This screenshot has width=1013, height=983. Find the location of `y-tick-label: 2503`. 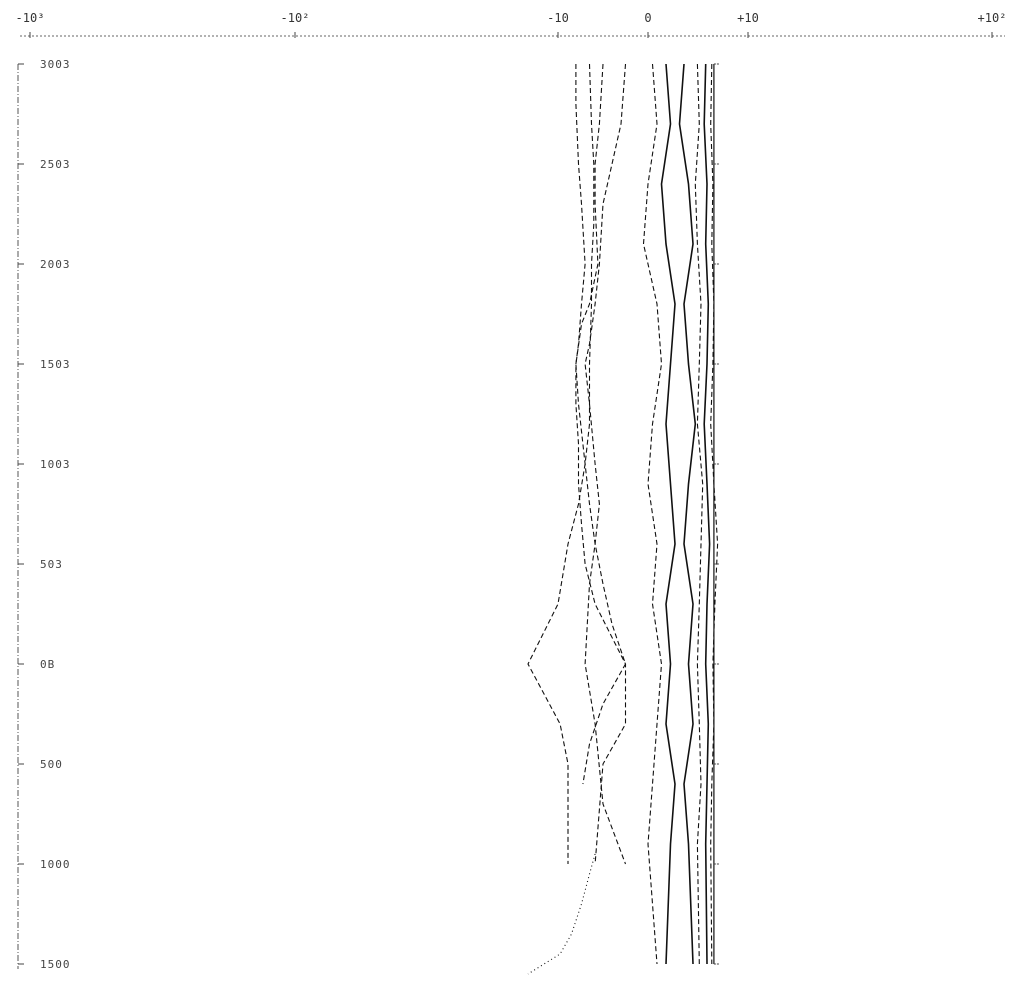

y-tick-label: 2503 is located at coordinates (55, 164).